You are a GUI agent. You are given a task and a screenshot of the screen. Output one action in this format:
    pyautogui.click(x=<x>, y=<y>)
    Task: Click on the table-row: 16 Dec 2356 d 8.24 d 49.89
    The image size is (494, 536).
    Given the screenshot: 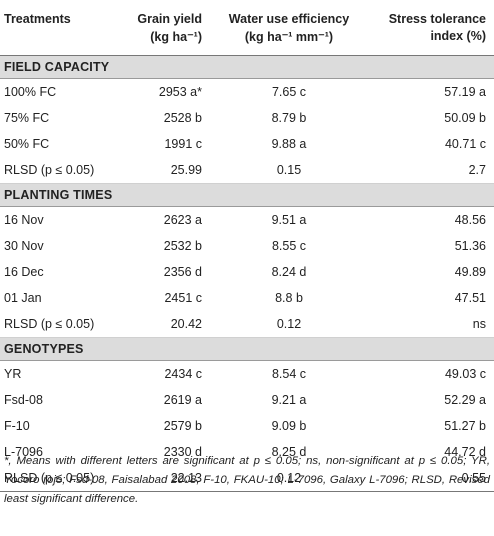 What is the action you would take?
    pyautogui.click(x=247, y=272)
    